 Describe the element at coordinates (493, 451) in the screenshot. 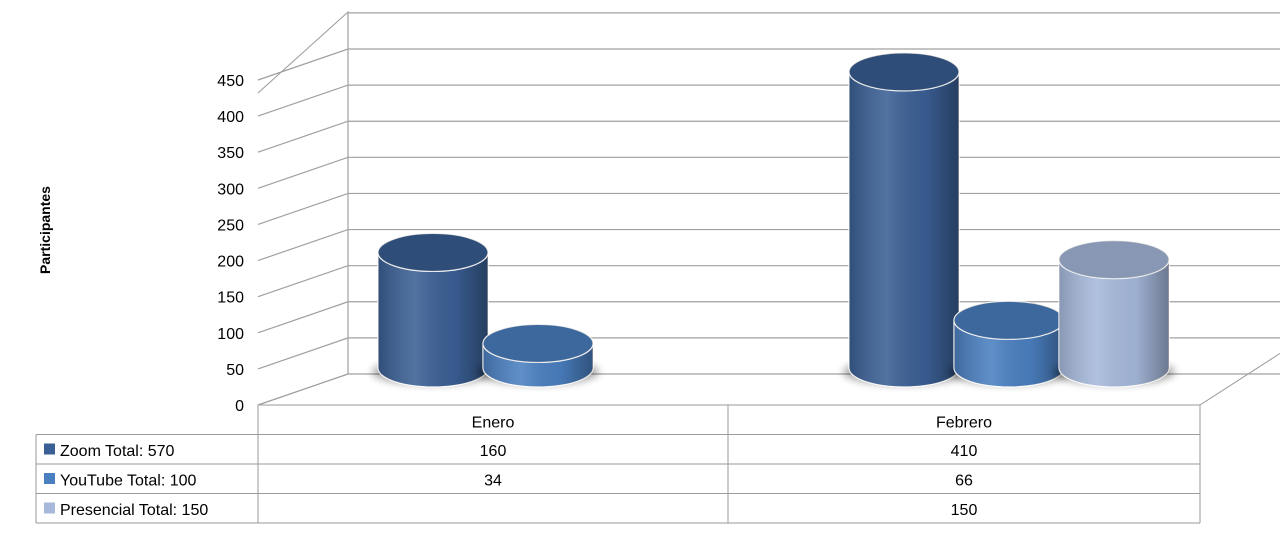

I see `table-cell: 160` at that location.